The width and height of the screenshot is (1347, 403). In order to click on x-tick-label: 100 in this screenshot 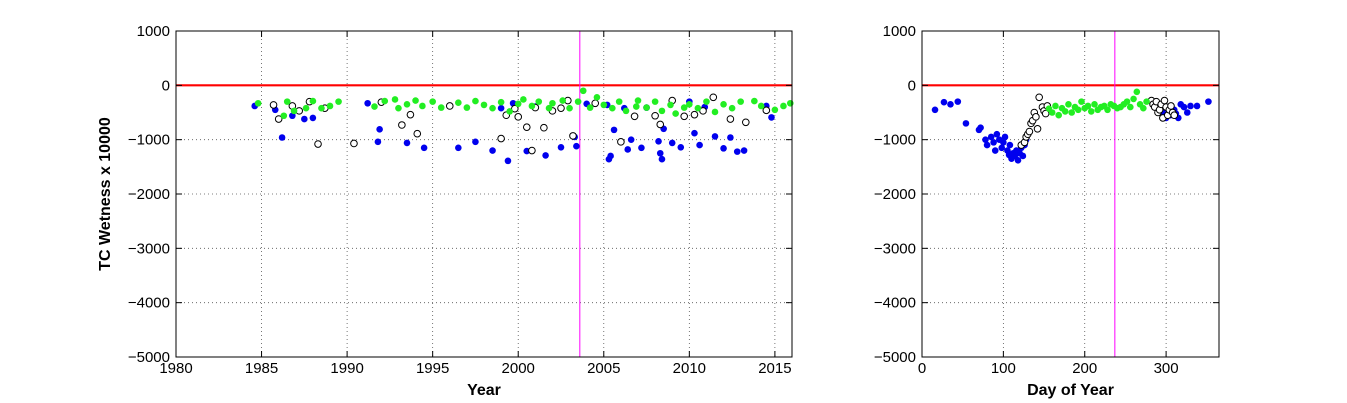, I will do `click(1003, 368)`.